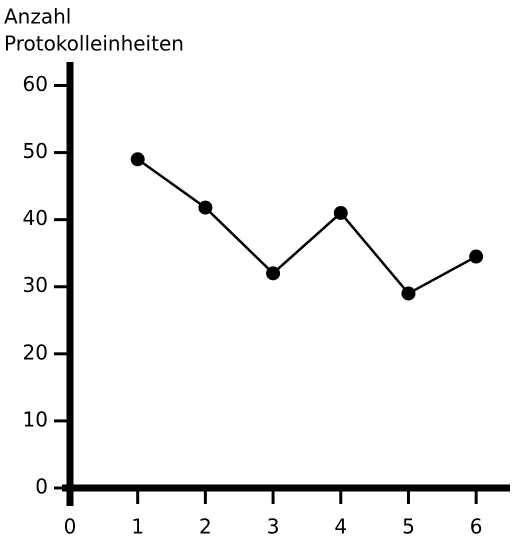  Describe the element at coordinates (205, 527) in the screenshot. I see `x-tick-label: 2` at that location.